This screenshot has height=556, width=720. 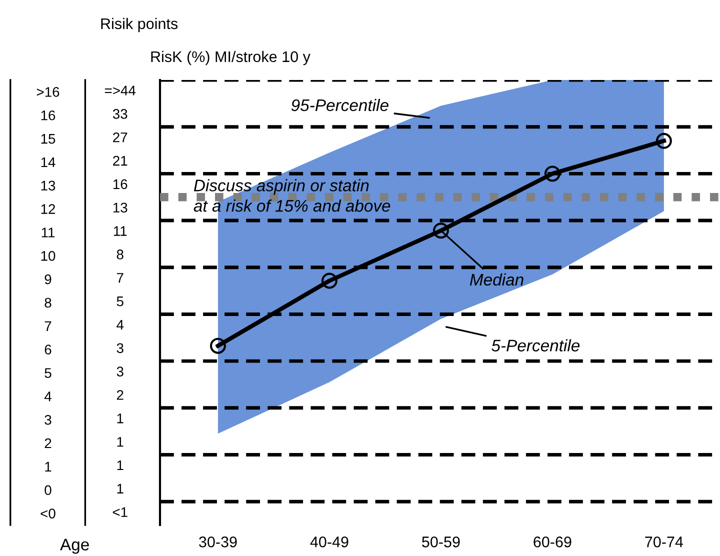 What do you see at coordinates (74, 546) in the screenshot?
I see `x-axis-title: Age` at bounding box center [74, 546].